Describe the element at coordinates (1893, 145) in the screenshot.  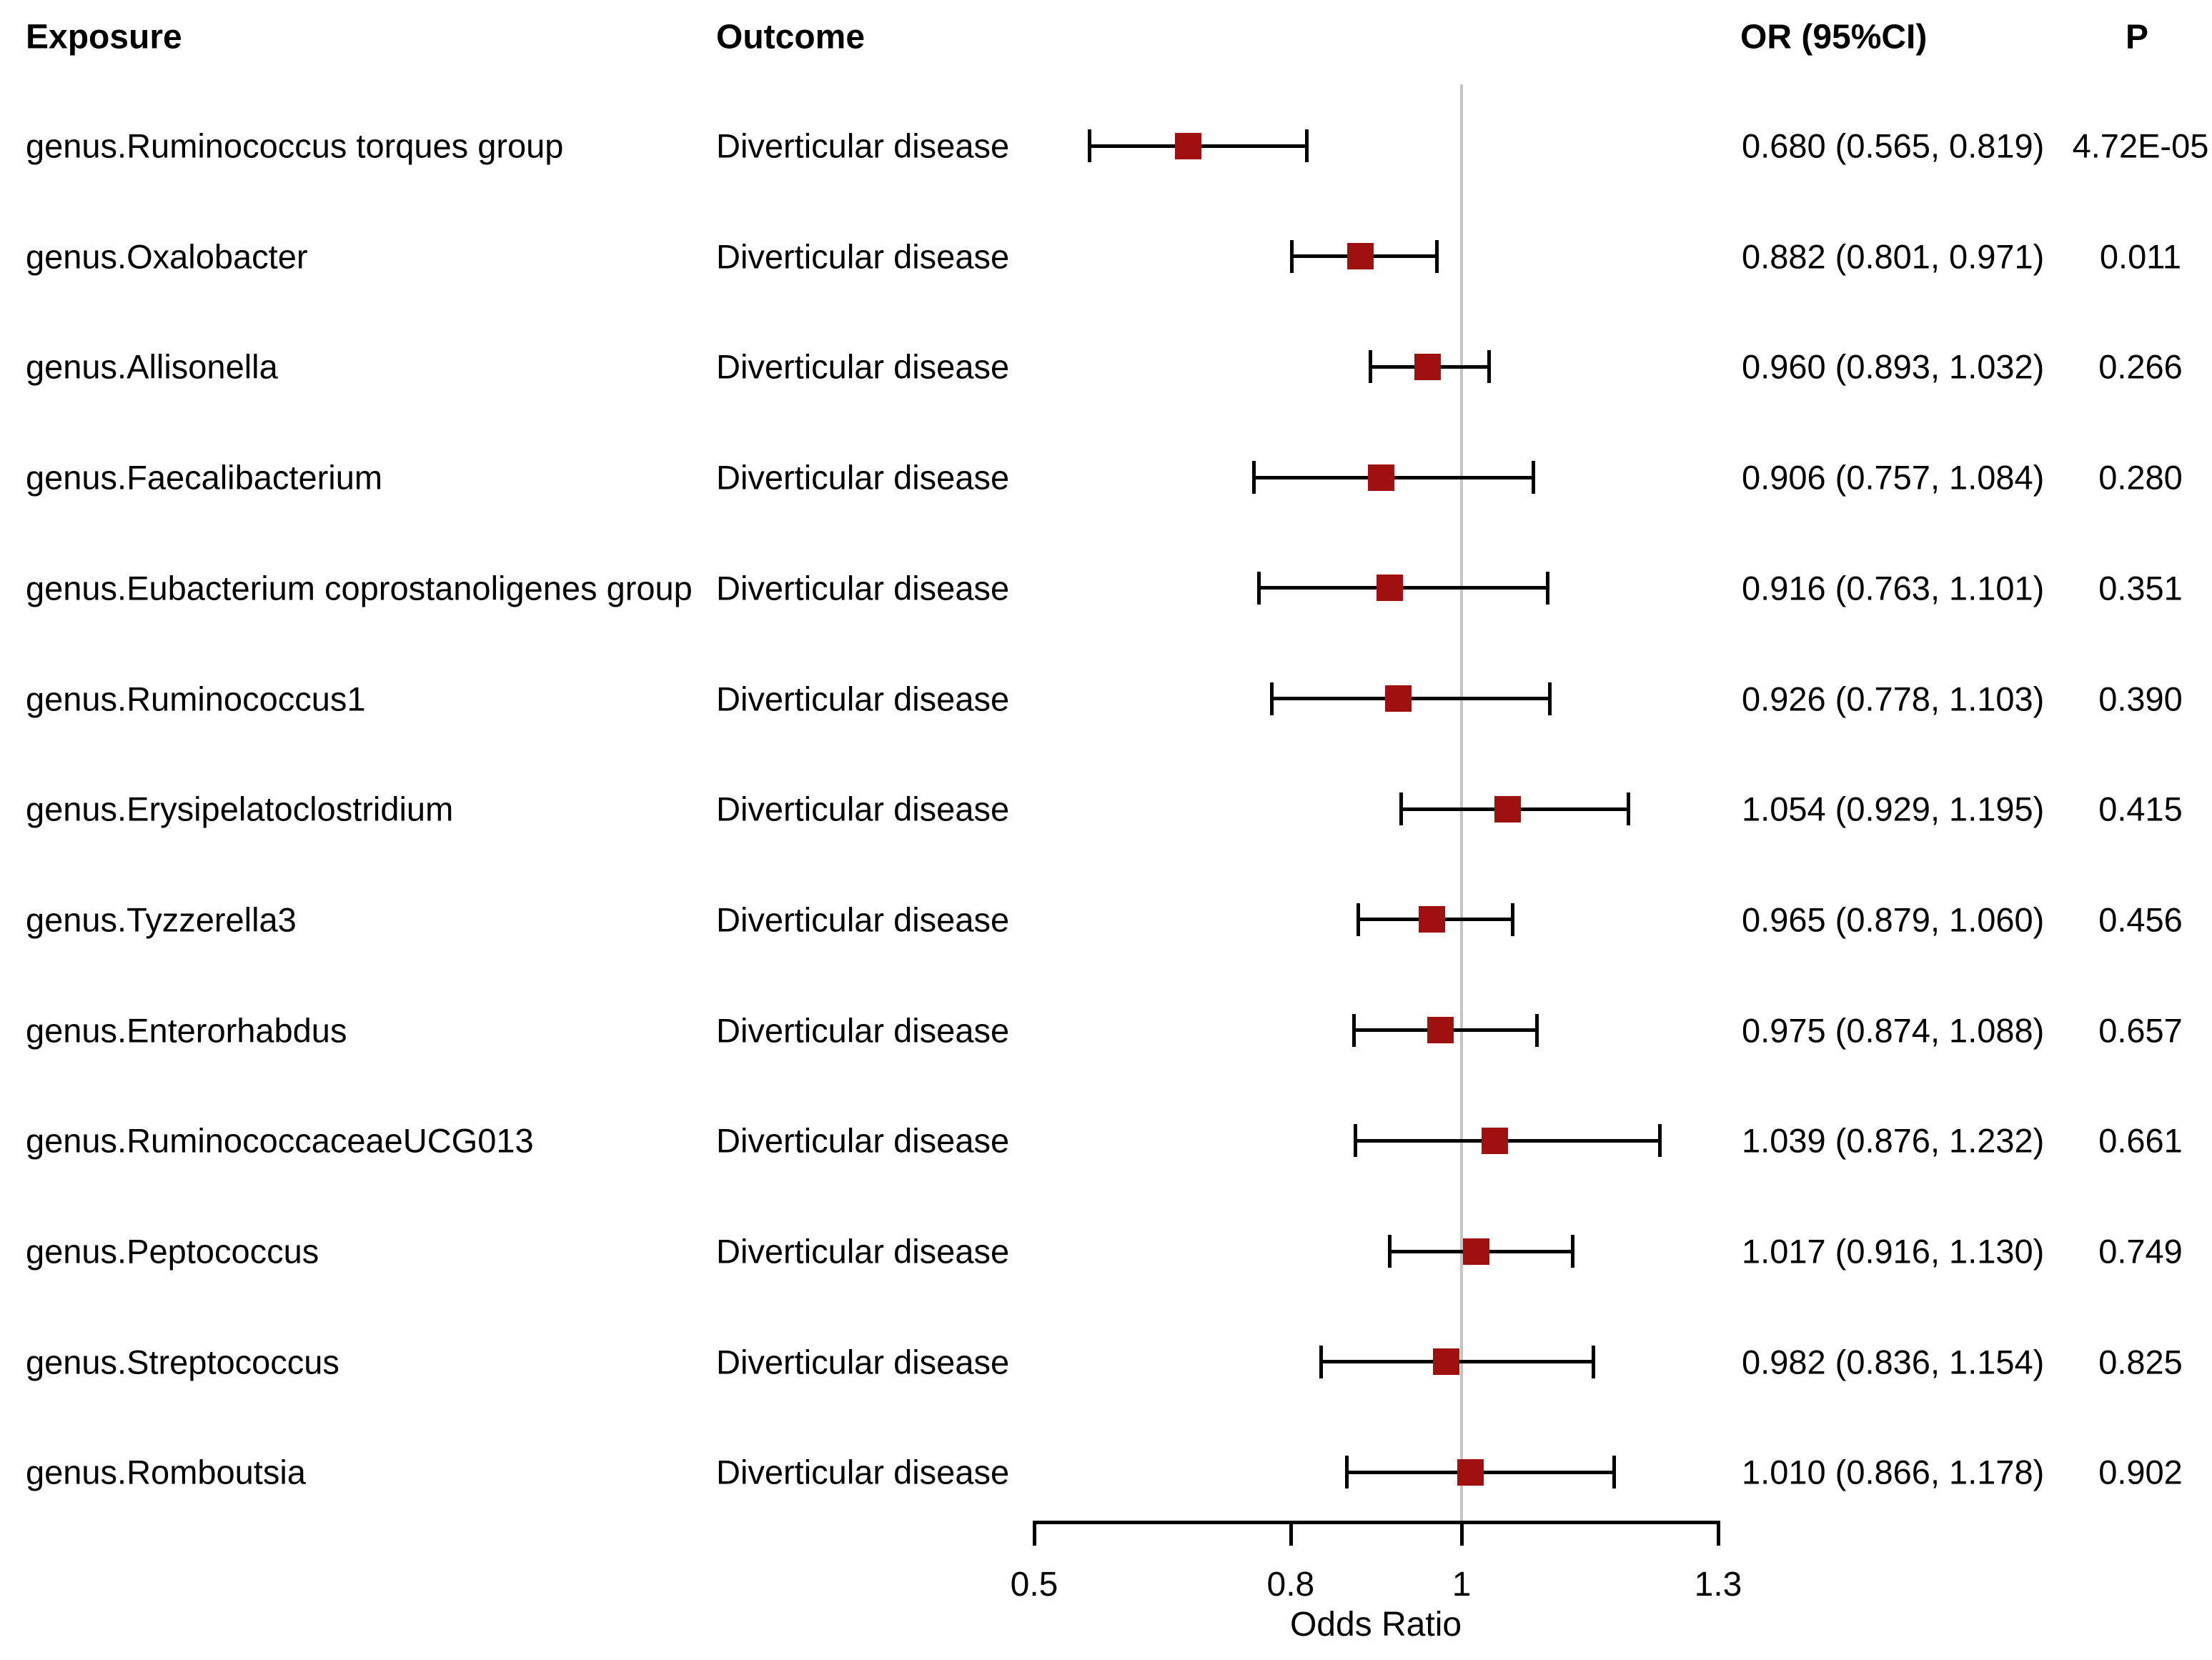
I see `or-ci-value: 0.680 (0.565, 0.819)` at that location.